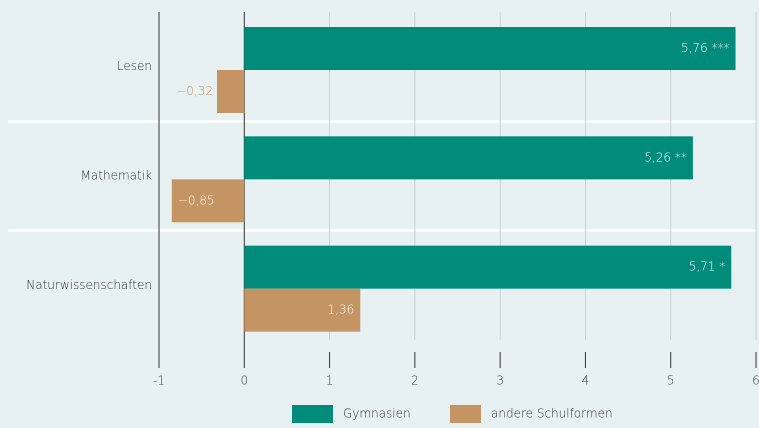  I want to click on x-tick-label: 2, so click(415, 381).